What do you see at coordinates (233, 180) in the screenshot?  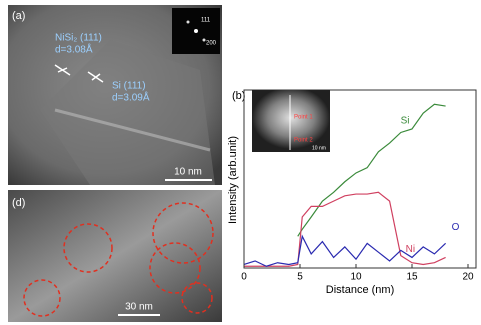 I see `y-axis-label: Intensity (arb.unit)` at bounding box center [233, 180].